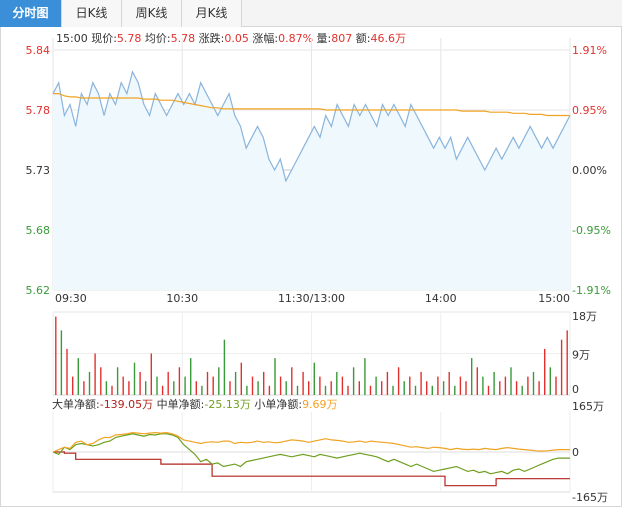  I want to click on tab-weekly-k: 周K线, so click(152, 13).